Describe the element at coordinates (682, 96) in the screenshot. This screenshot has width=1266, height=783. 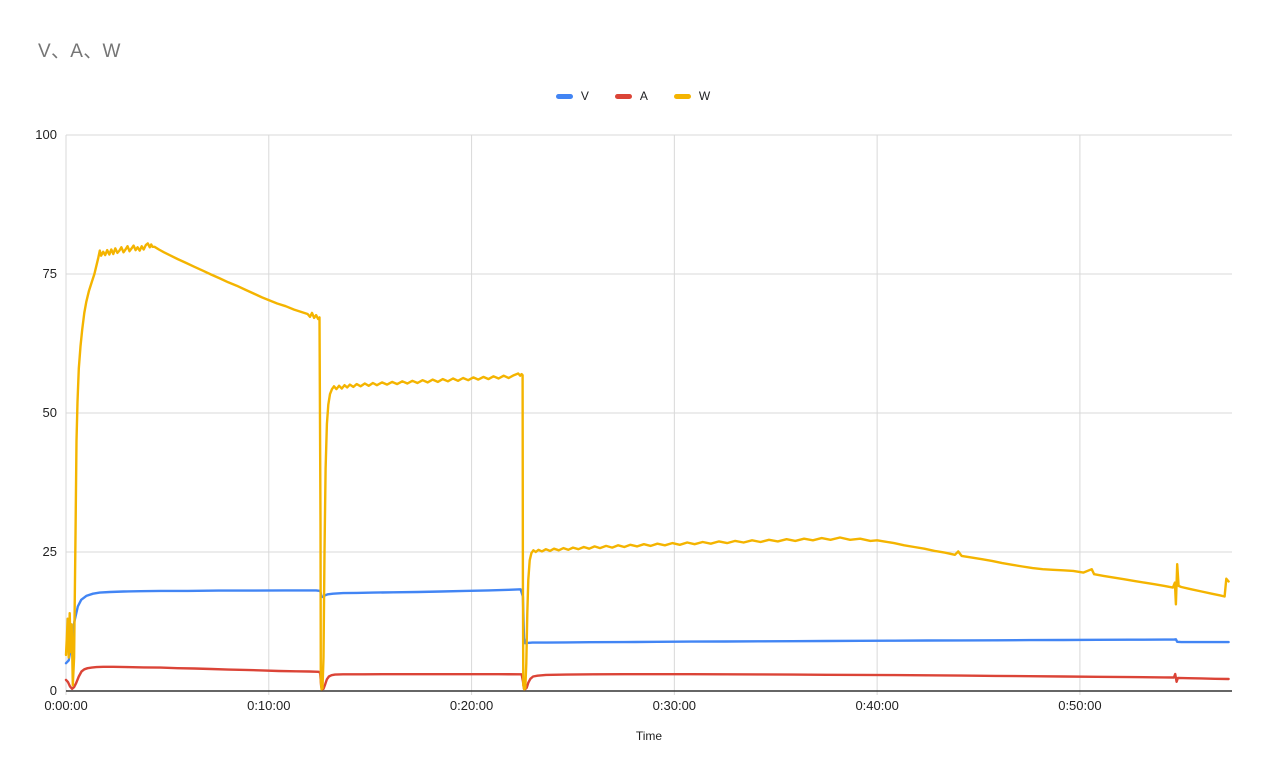
I see `legend-swatch-w-icon` at that location.